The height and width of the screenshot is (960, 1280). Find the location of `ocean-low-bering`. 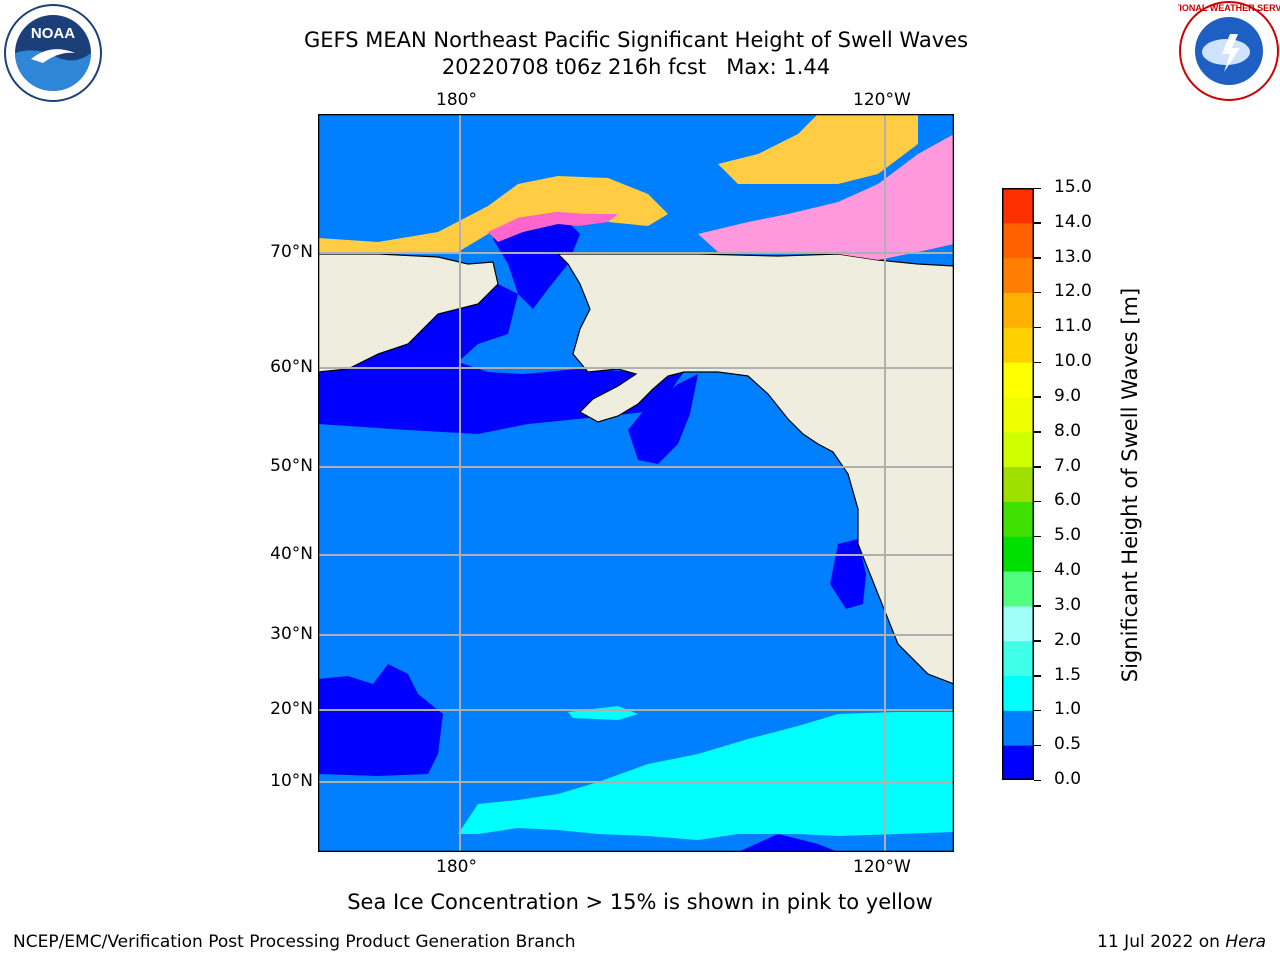

ocean-low-bering is located at coordinates (536, 260).